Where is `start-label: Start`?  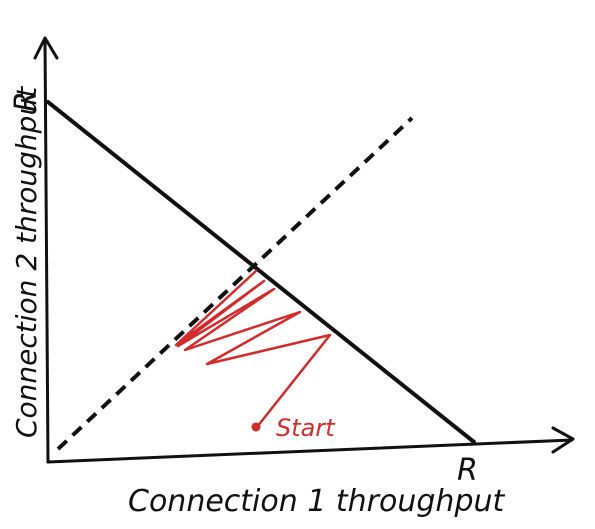
start-label: Start is located at coordinates (306, 428).